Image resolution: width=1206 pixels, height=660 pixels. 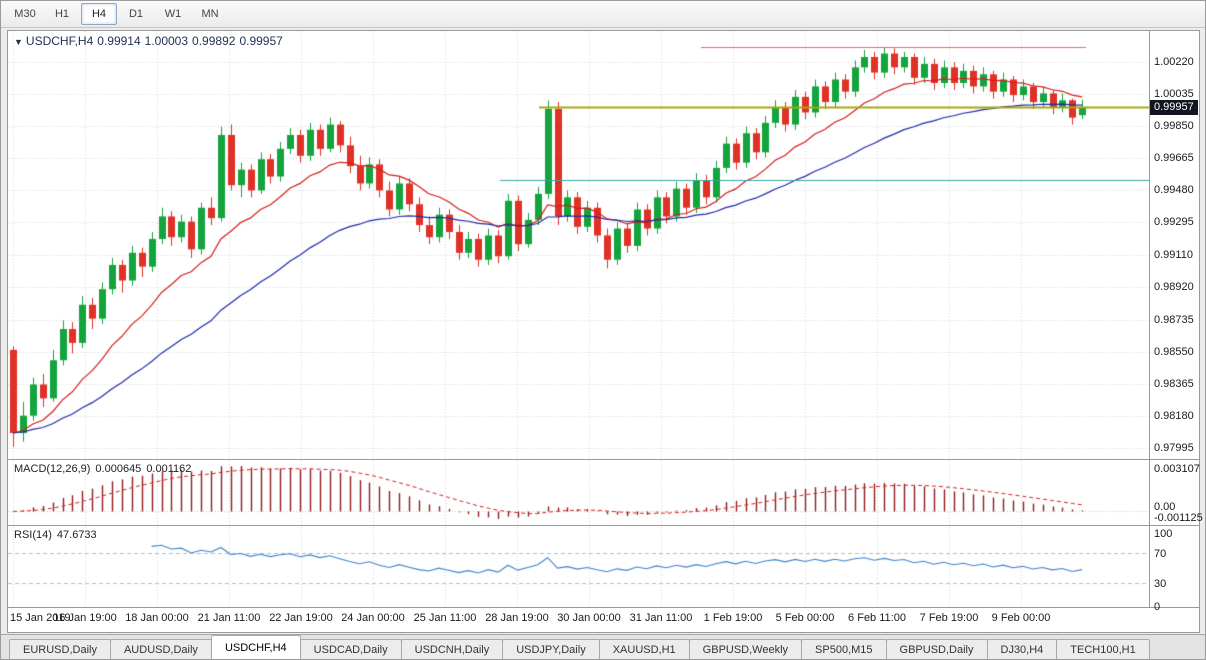 What do you see at coordinates (1178, 518) in the screenshot?
I see `macd-axis-label: -0.001125` at bounding box center [1178, 518].